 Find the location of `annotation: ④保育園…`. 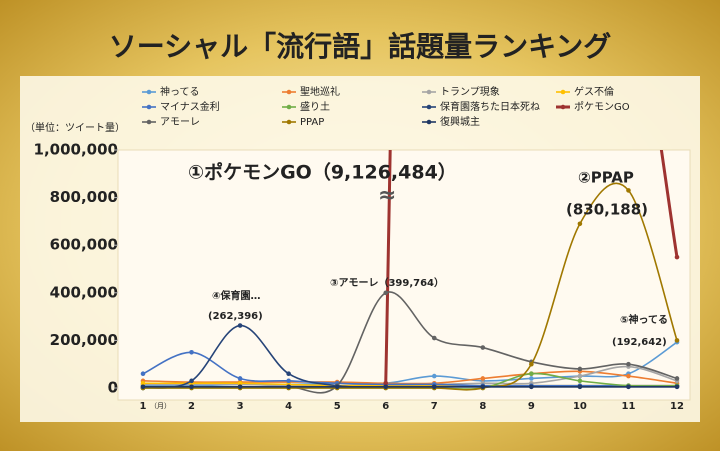

annotation: ④保育園… is located at coordinates (236, 295).